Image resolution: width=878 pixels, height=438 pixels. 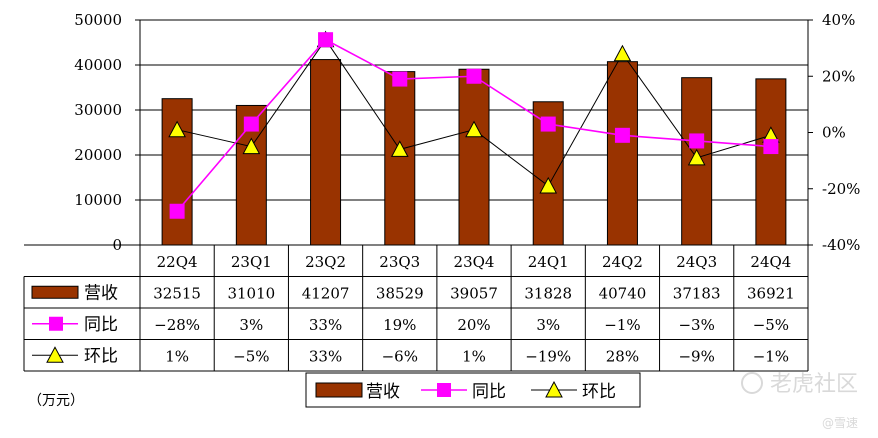 What do you see at coordinates (474, 262) in the screenshot?
I see `x-tick-label: 23Q4` at bounding box center [474, 262].